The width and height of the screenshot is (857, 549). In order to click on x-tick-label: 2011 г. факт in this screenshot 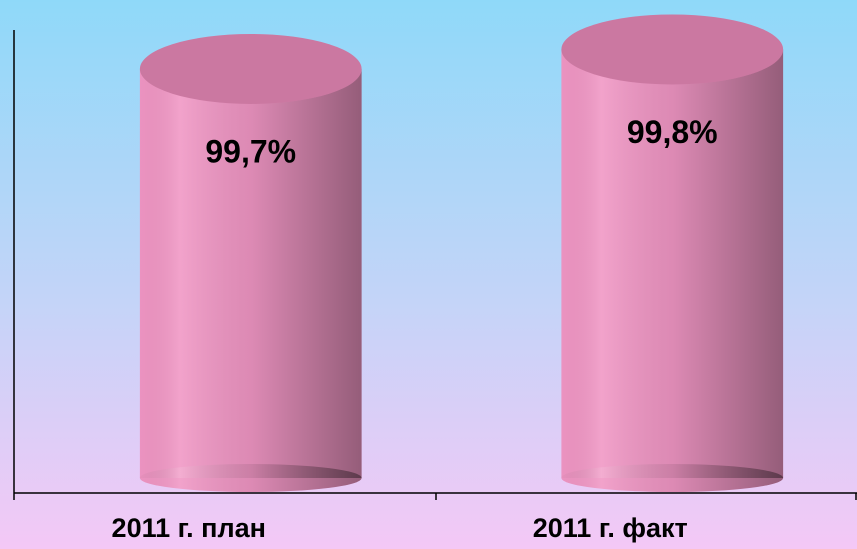, I will do `click(610, 528)`.